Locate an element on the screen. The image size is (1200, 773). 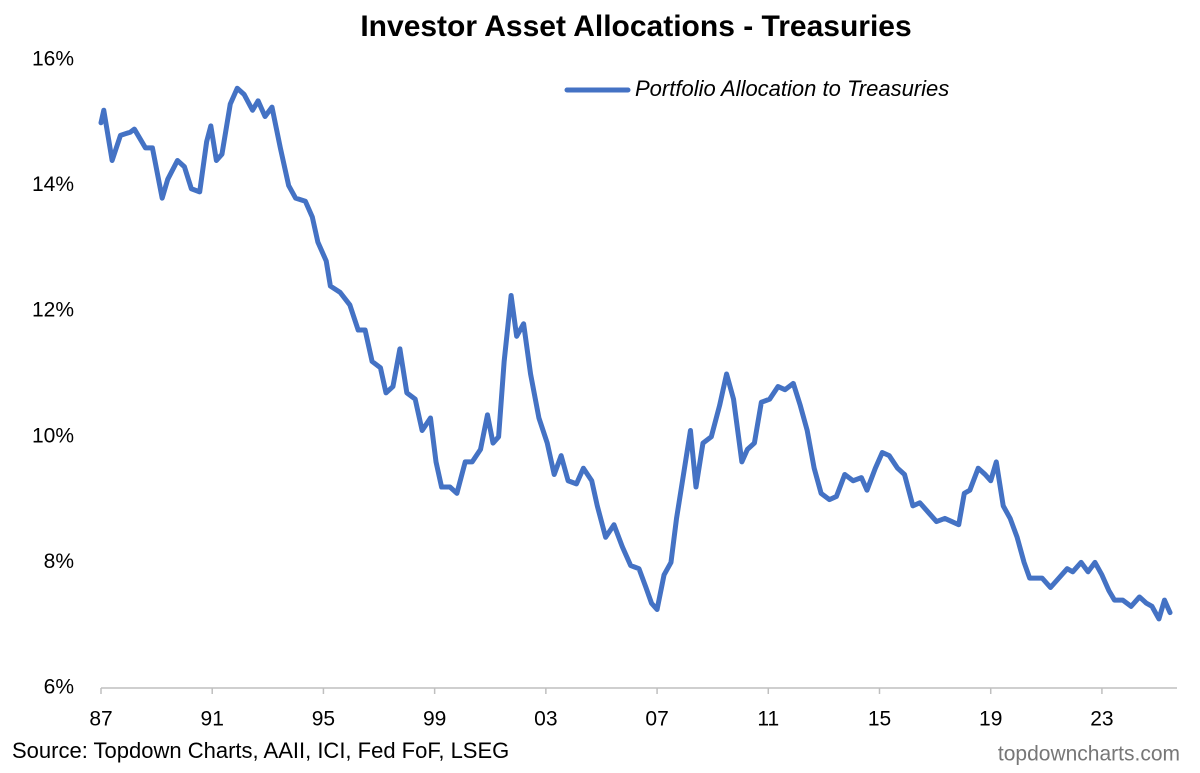
x-tick-label: 19 is located at coordinates (990, 719).